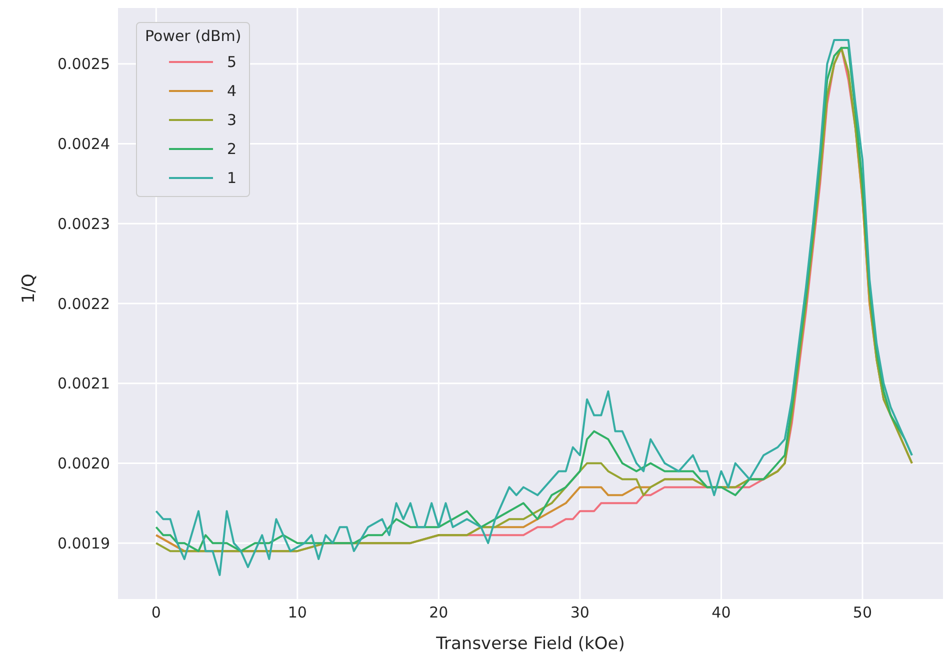  What do you see at coordinates (232, 119) in the screenshot?
I see `legend-label: 3` at bounding box center [232, 119].